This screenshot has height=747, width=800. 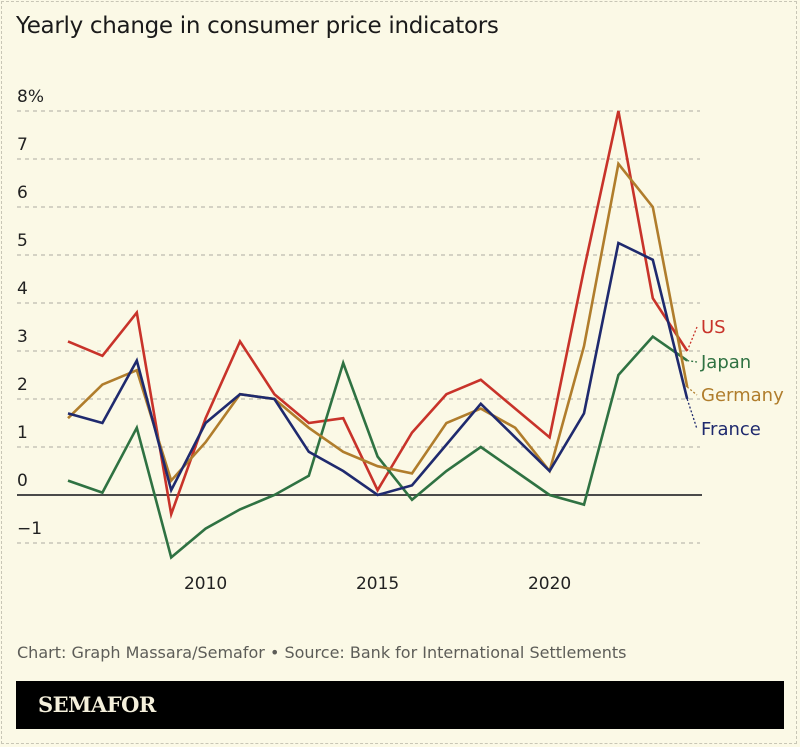 I want to click on y-tick-label: 7, so click(x=22, y=145).